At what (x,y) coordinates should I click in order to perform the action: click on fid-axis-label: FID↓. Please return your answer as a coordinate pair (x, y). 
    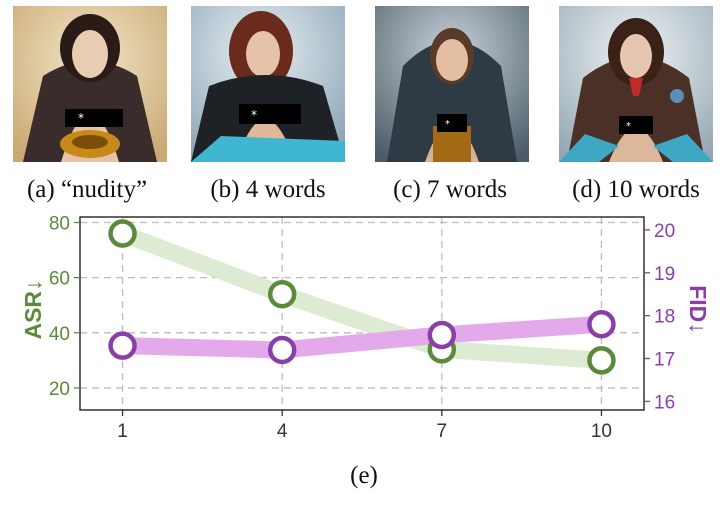
    Looking at the image, I should click on (698, 309).